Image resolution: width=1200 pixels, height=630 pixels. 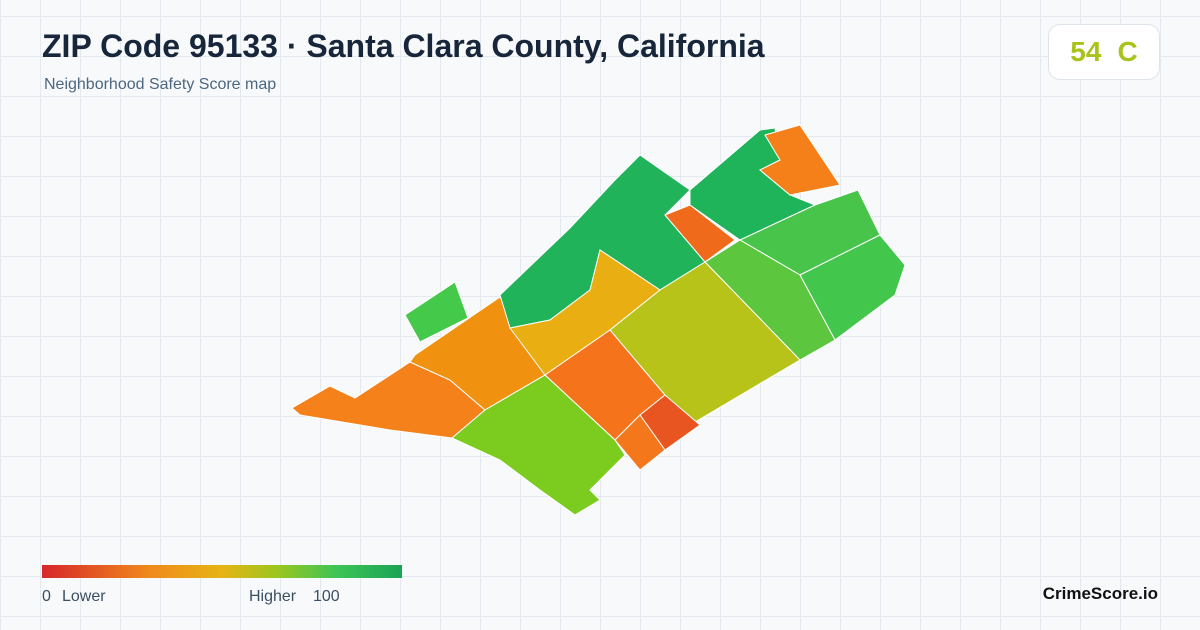 What do you see at coordinates (1086, 51) in the screenshot?
I see `score-value: 54` at bounding box center [1086, 51].